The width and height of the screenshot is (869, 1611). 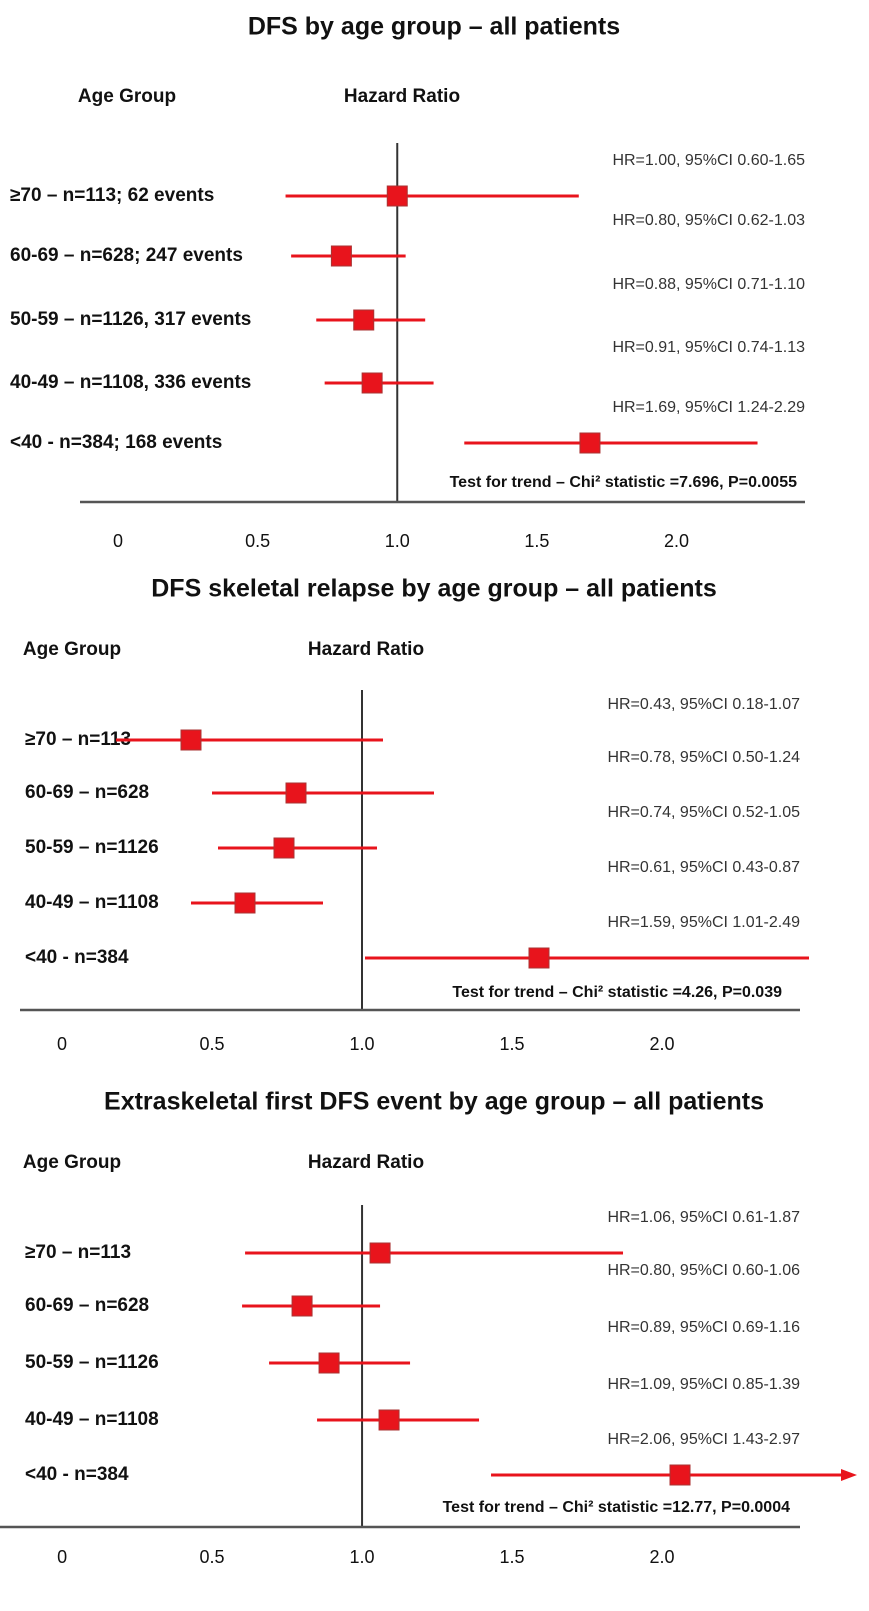 What do you see at coordinates (703, 1384) in the screenshot?
I see `value-label: HR=1.09, 95%CI 0.85-1.39` at bounding box center [703, 1384].